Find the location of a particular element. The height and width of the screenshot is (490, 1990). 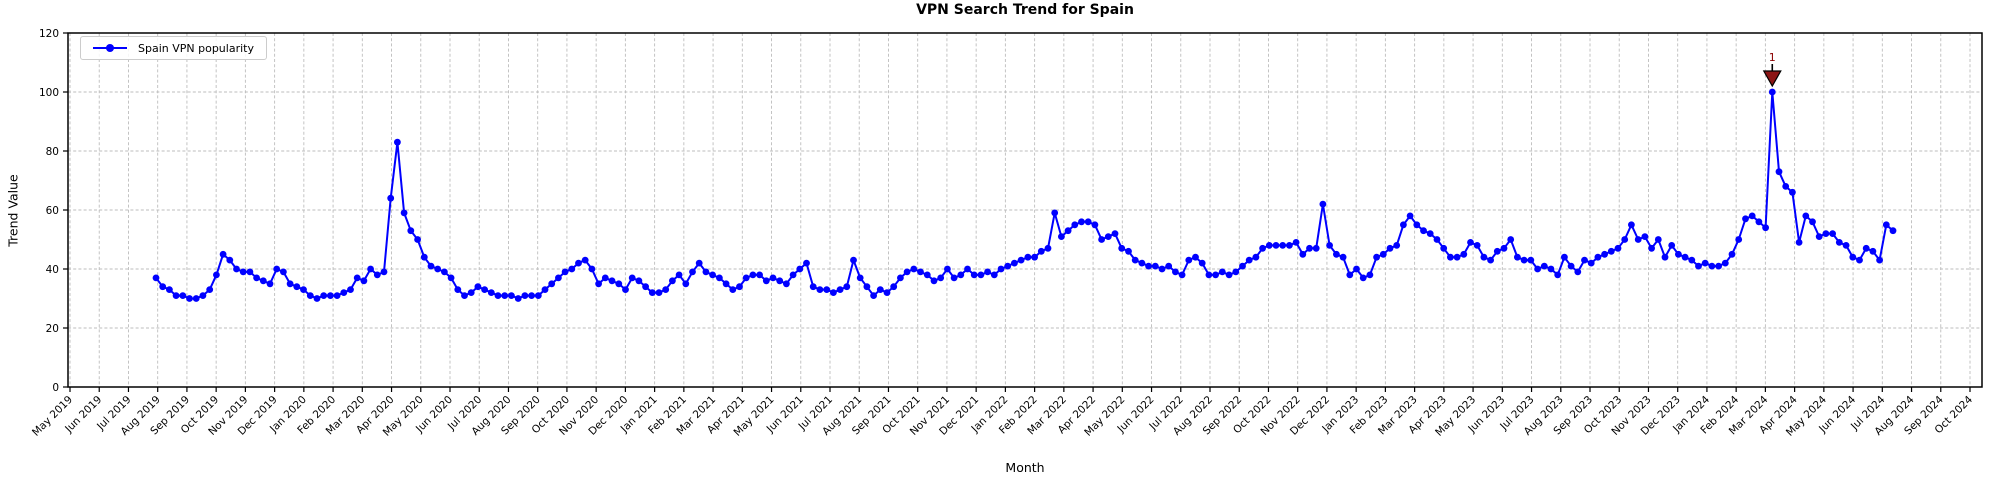

x-axis-label: Month is located at coordinates (1025, 467).